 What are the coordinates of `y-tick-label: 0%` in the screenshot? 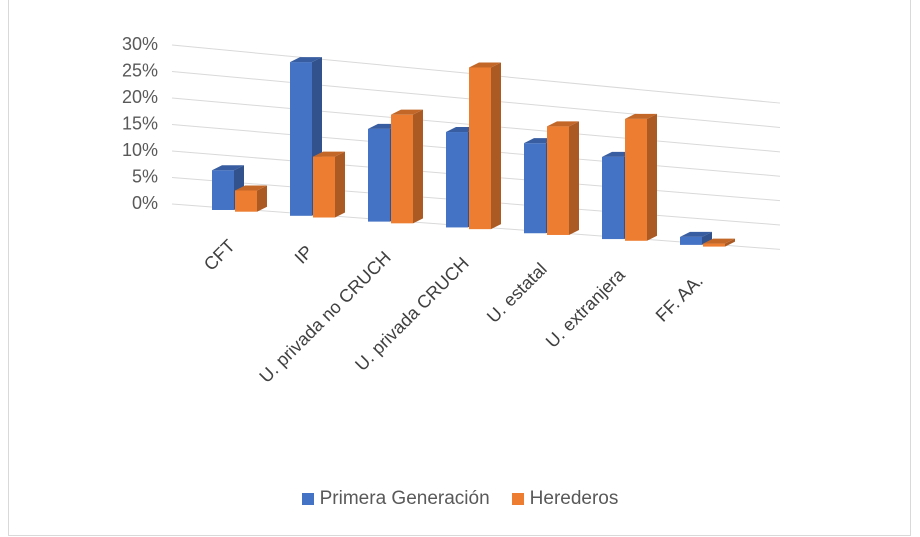 It's located at (145, 203).